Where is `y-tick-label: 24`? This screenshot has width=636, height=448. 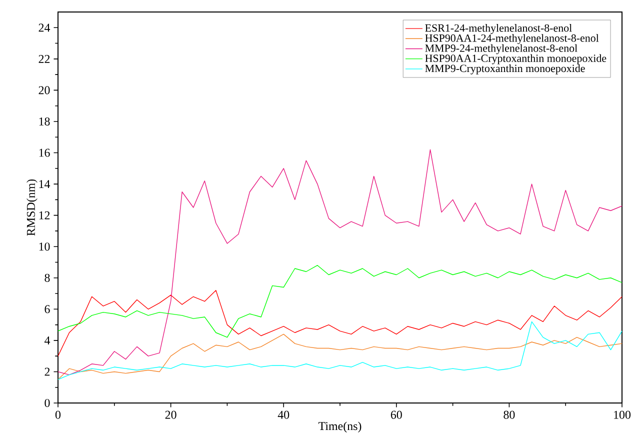 y-tick-label: 24 is located at coordinates (44, 28).